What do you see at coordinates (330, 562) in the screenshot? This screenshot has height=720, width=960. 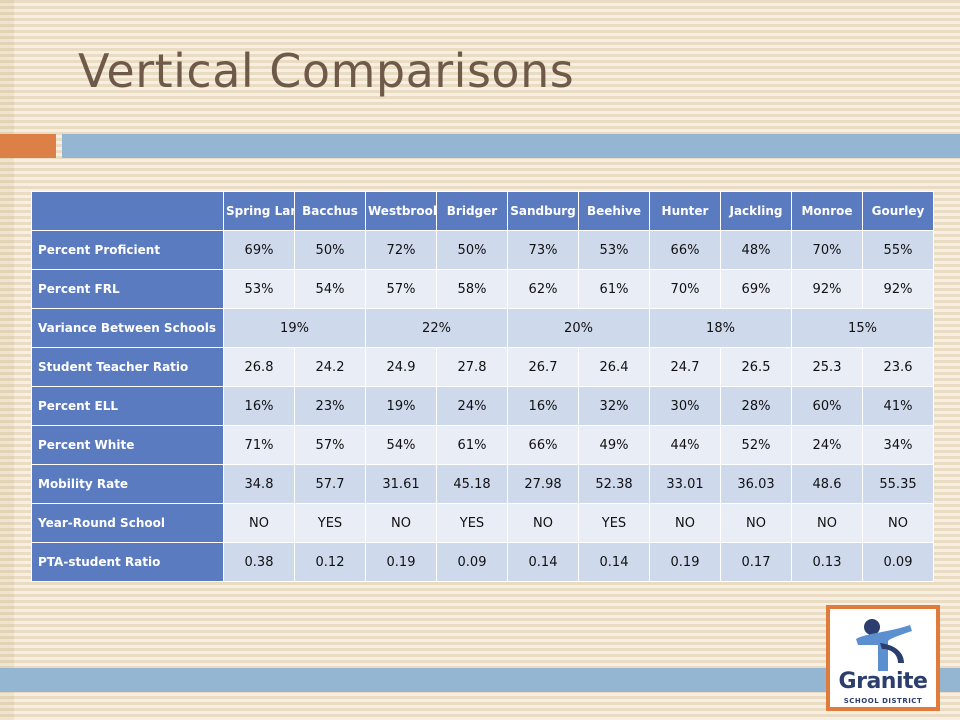 I see `table-cell: 0.12` at bounding box center [330, 562].